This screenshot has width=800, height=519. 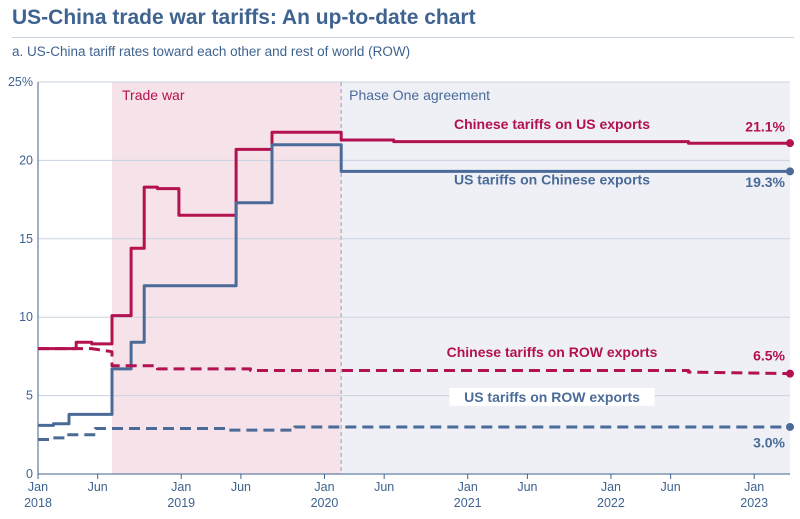 I want to click on x-tick-year: 2020, so click(x=325, y=503).